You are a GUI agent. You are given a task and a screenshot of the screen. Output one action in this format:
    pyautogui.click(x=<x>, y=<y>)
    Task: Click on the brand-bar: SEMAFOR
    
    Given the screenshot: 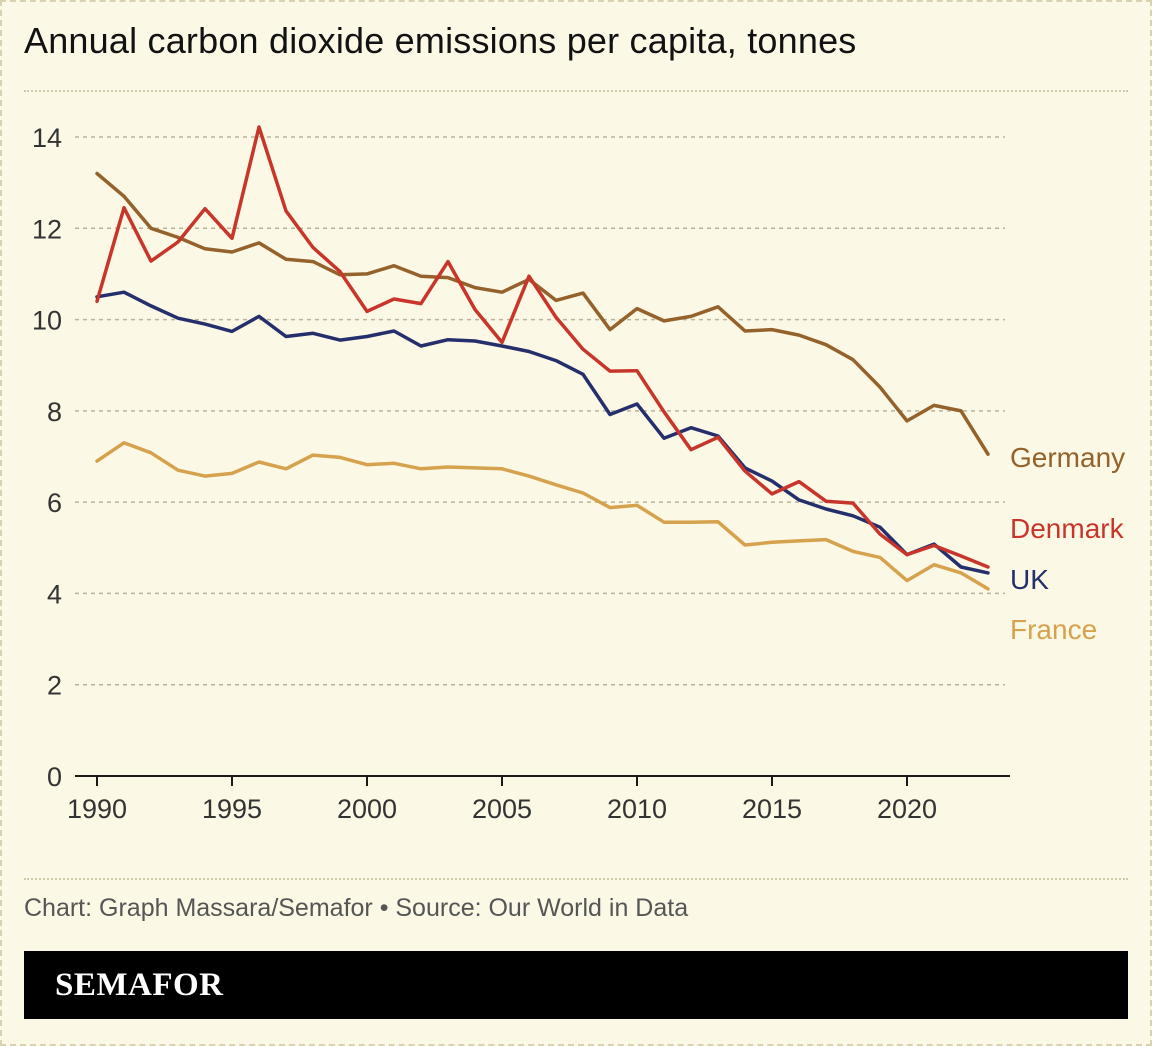 What is the action you would take?
    pyautogui.click(x=576, y=985)
    